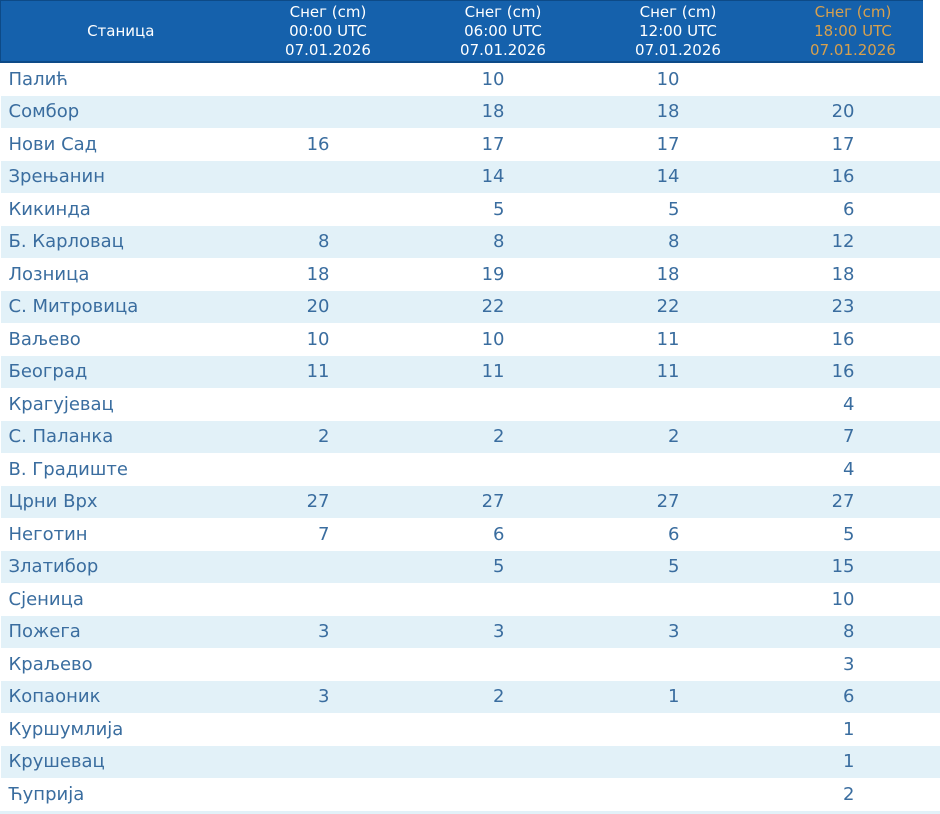 The width and height of the screenshot is (940, 814). Describe the element at coordinates (328, 242) in the screenshot. I see `snow-value-0000utc: 8` at that location.